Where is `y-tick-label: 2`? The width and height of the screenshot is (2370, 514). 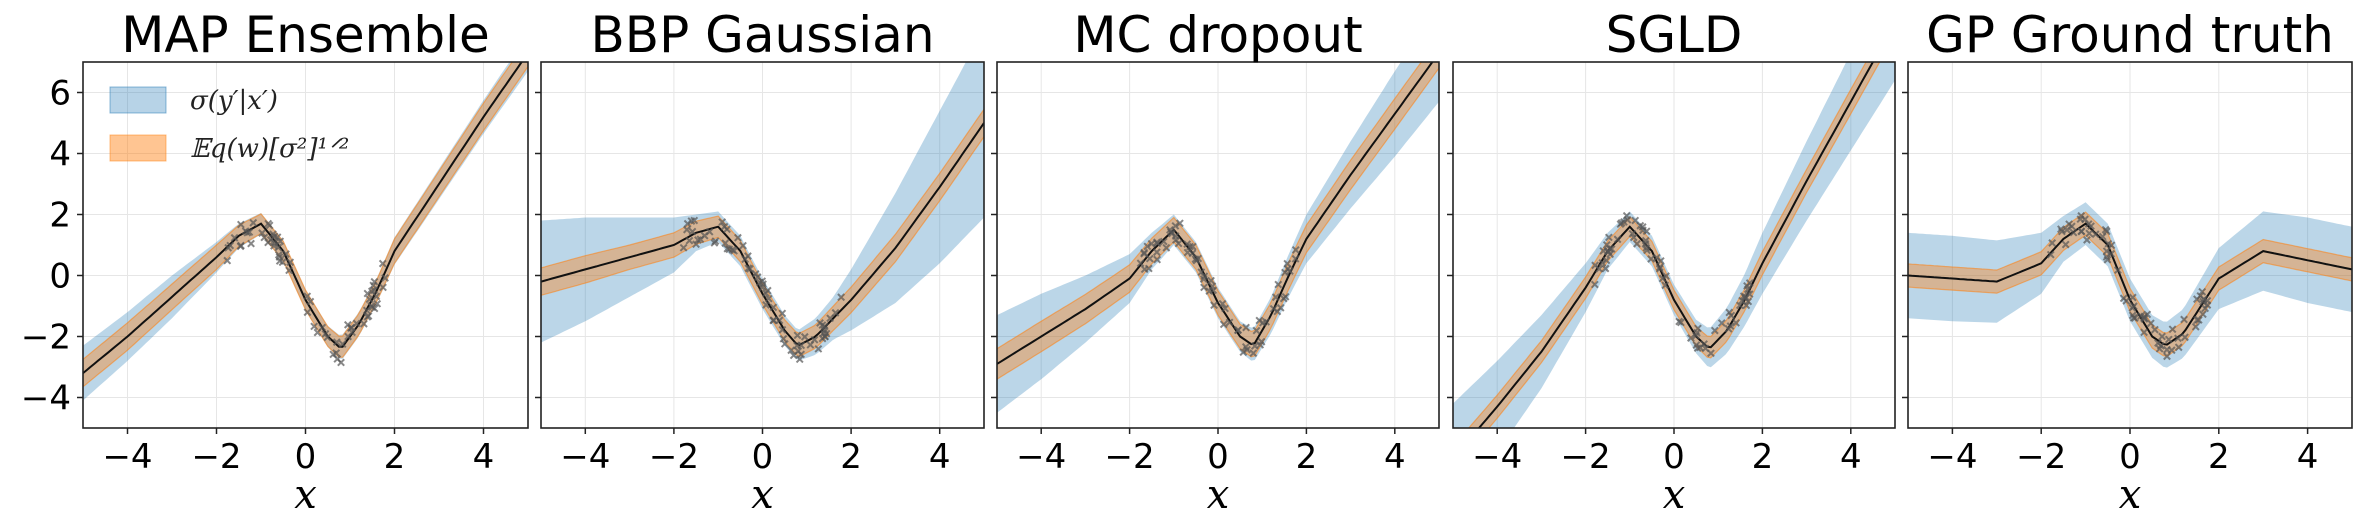
y-tick-label: 2 is located at coordinates (60, 216).